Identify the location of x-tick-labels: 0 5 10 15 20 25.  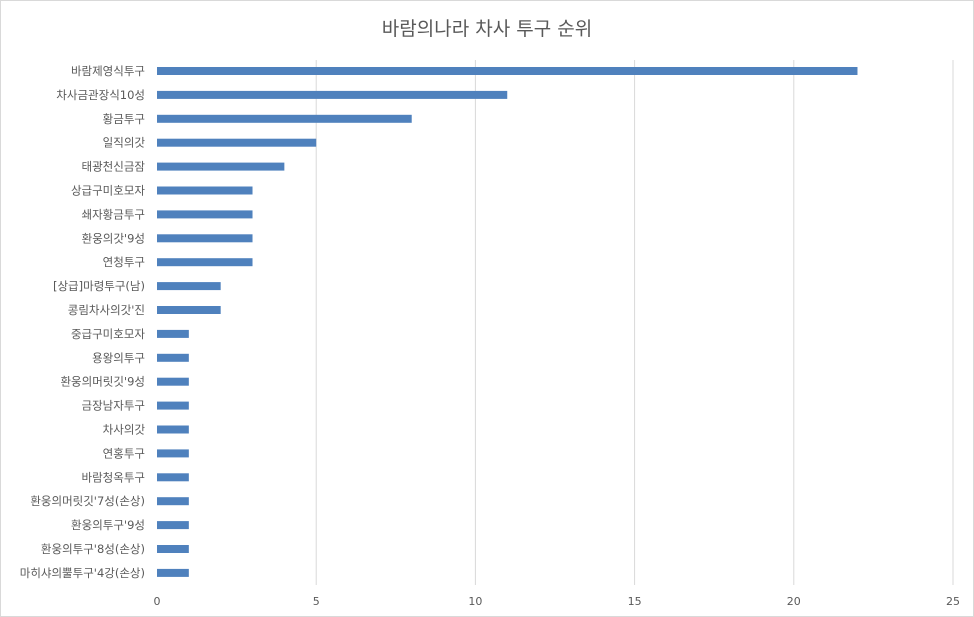
(557, 601).